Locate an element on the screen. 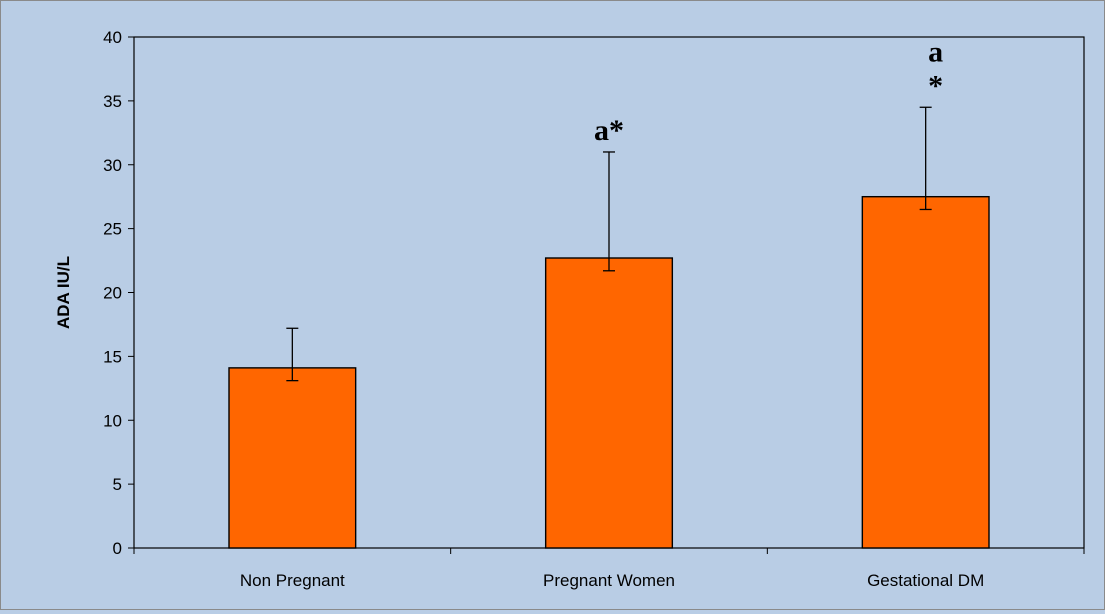 The width and height of the screenshot is (1105, 614). bar-non-pregnant is located at coordinates (292, 458).